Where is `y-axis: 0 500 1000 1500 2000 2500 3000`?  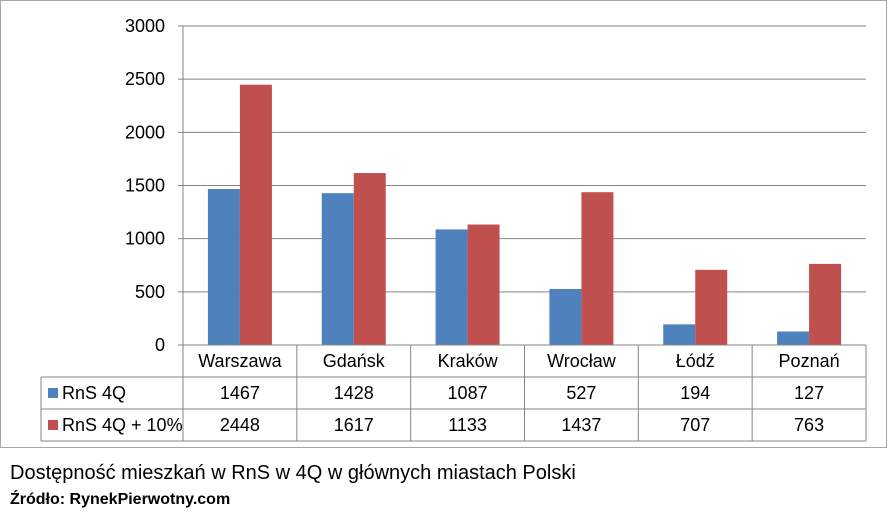
y-axis: 0 500 1000 1500 2000 2500 3000 is located at coordinates (154, 185).